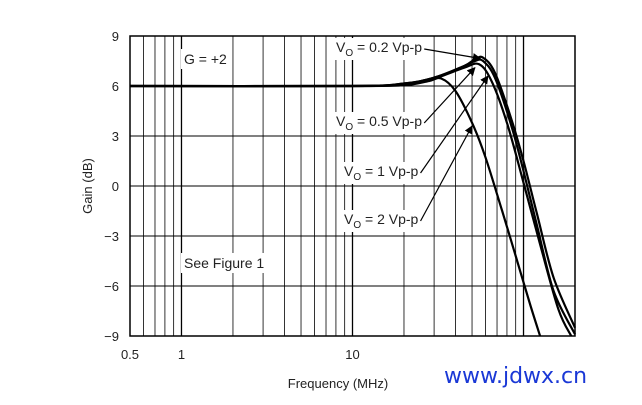  Describe the element at coordinates (387, 47) in the screenshot. I see `curve-label-value: = 0.2 Vp-p` at that location.